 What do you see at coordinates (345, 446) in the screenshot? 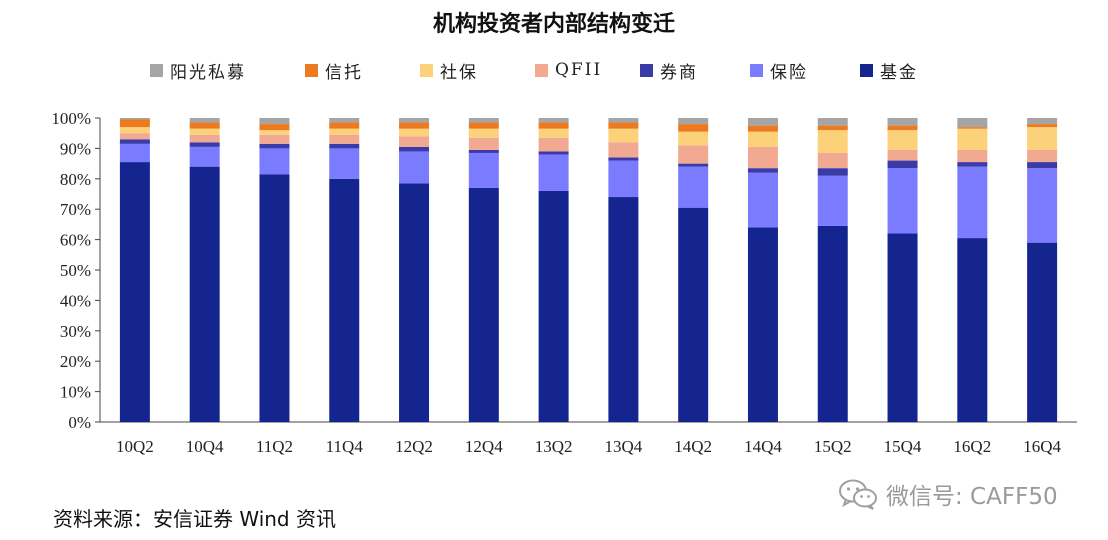
I see `x-tick-label: 11Q4` at bounding box center [345, 446].